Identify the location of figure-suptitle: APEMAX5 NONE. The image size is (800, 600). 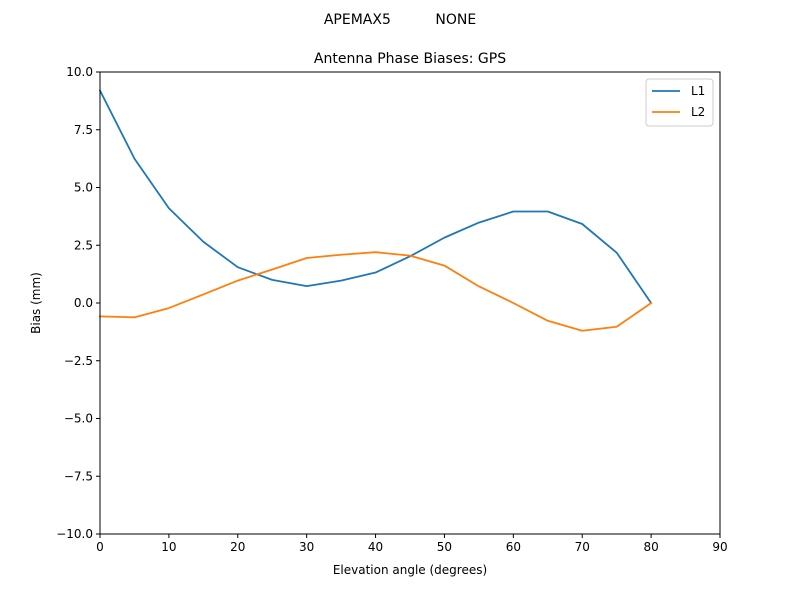
(400, 20).